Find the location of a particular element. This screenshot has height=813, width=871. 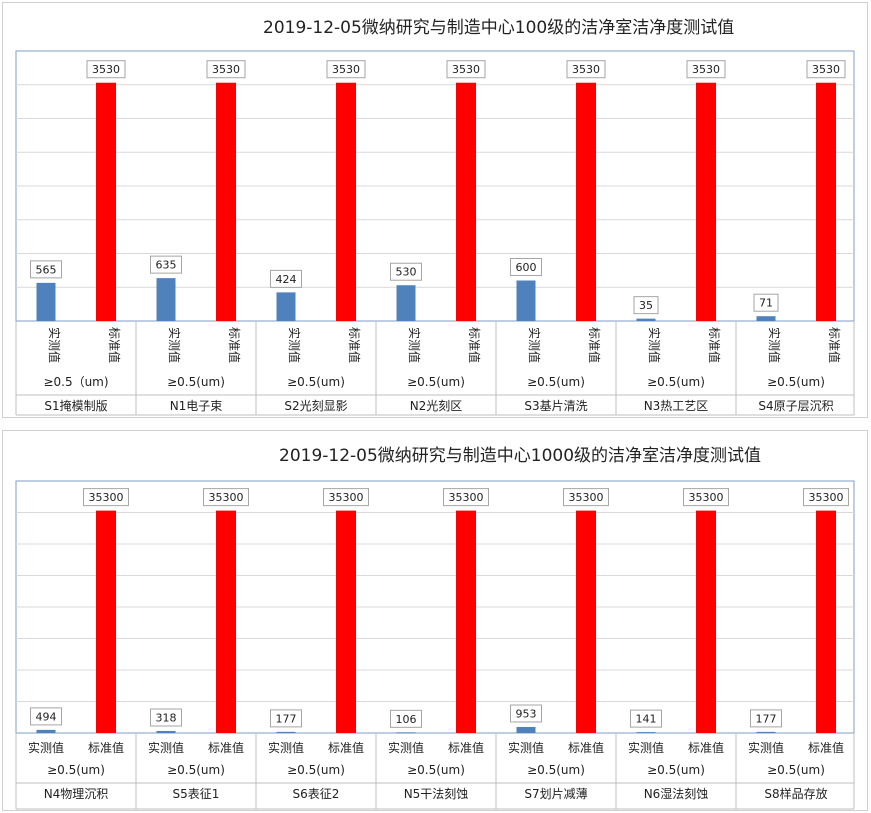

room-name-label: S2光刻显影 is located at coordinates (315, 406).